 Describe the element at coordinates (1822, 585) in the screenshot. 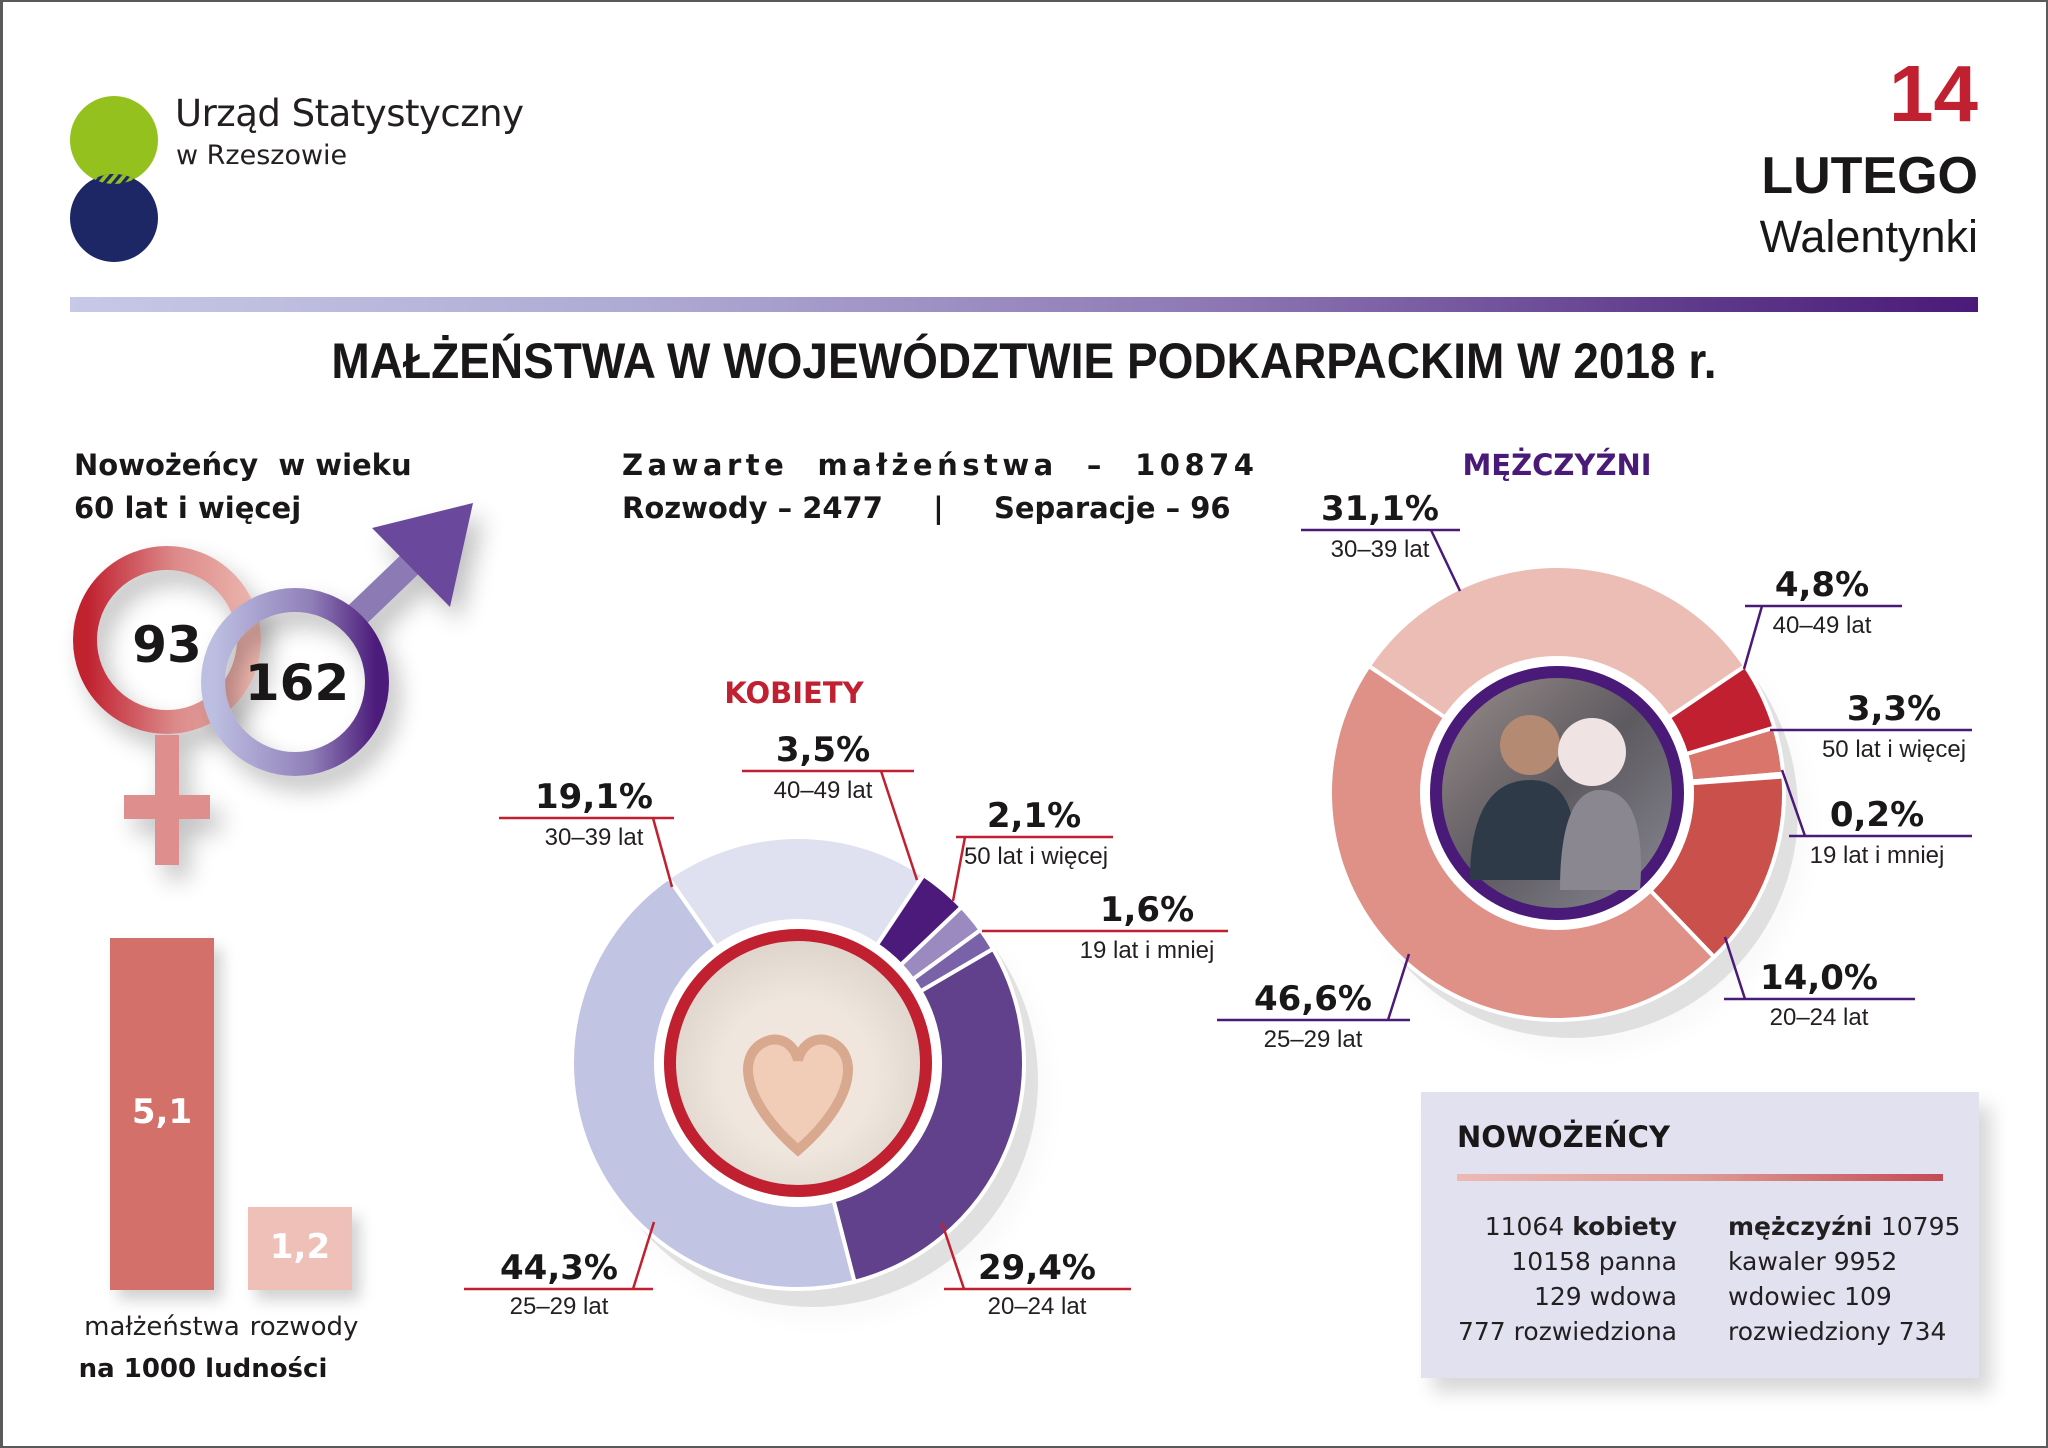

I see `men-pct-40-49: 4,8%` at that location.